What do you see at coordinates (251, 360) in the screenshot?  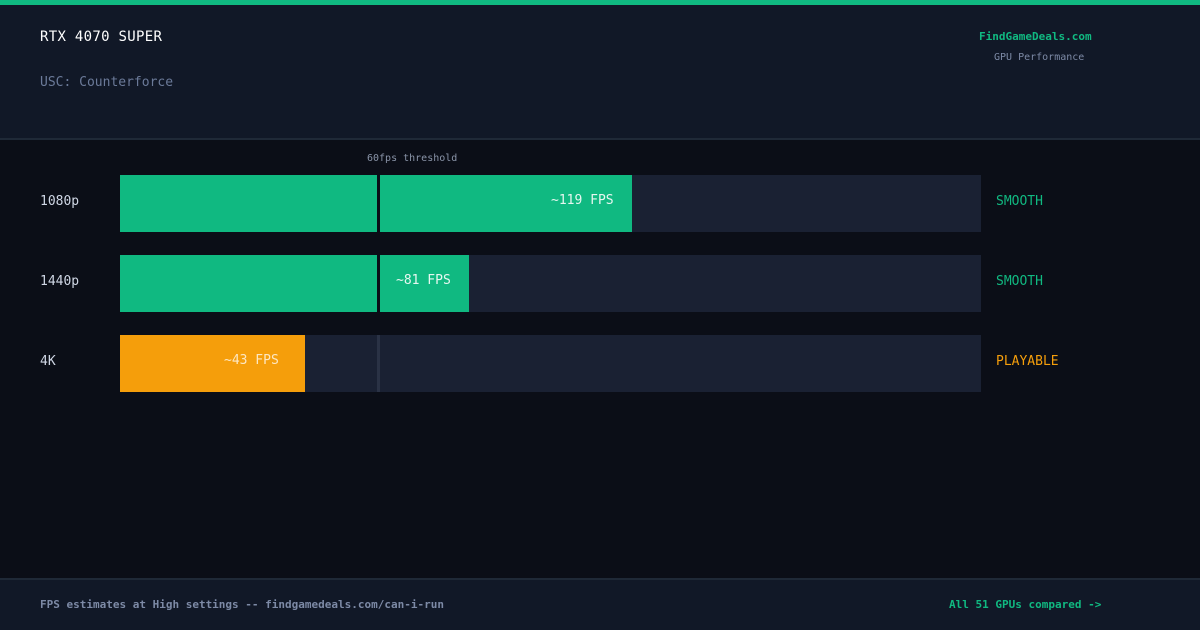 I see `fps-value-label: ~43 FPS` at bounding box center [251, 360].